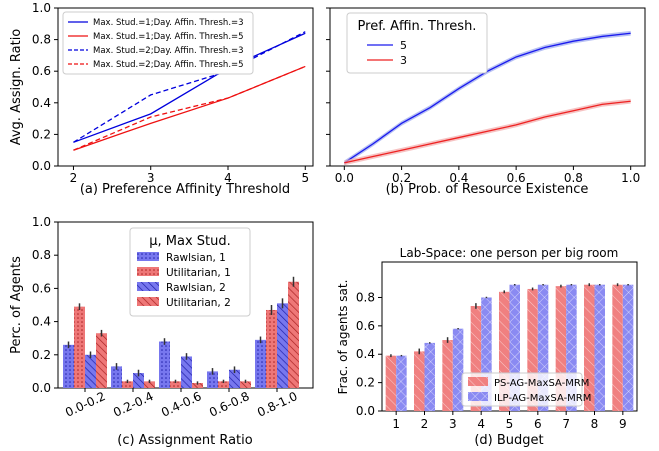 The image size is (659, 451). Describe the element at coordinates (16, 305) in the screenshot. I see `panel-c-ylabel: Perc. of Agents` at that location.